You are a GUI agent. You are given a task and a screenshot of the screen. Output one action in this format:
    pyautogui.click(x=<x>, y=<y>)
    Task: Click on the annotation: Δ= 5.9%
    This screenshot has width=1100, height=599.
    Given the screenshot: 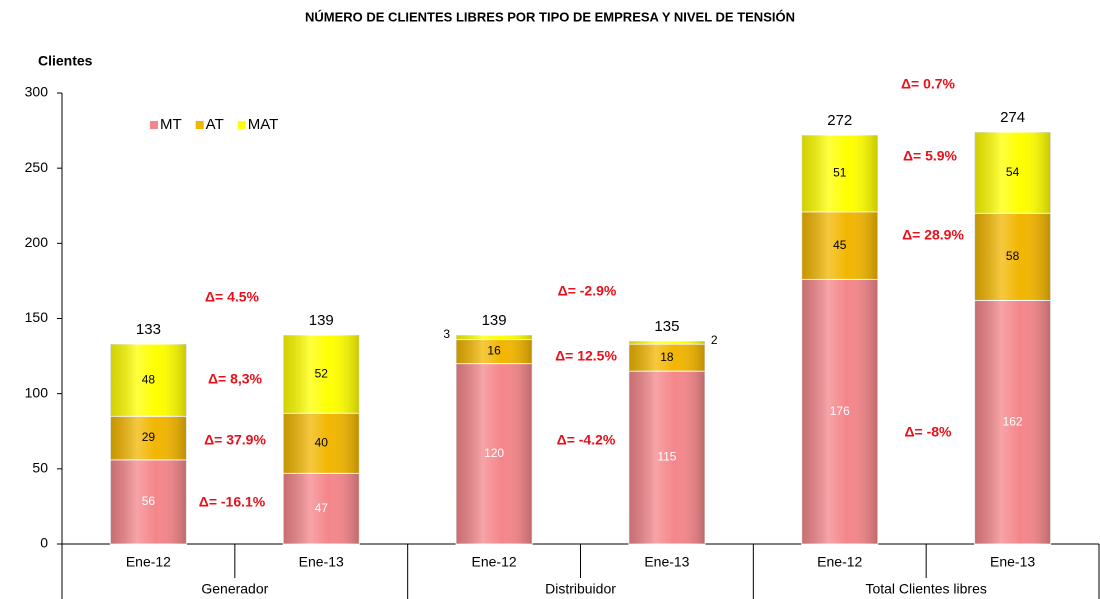 What is the action you would take?
    pyautogui.click(x=930, y=156)
    